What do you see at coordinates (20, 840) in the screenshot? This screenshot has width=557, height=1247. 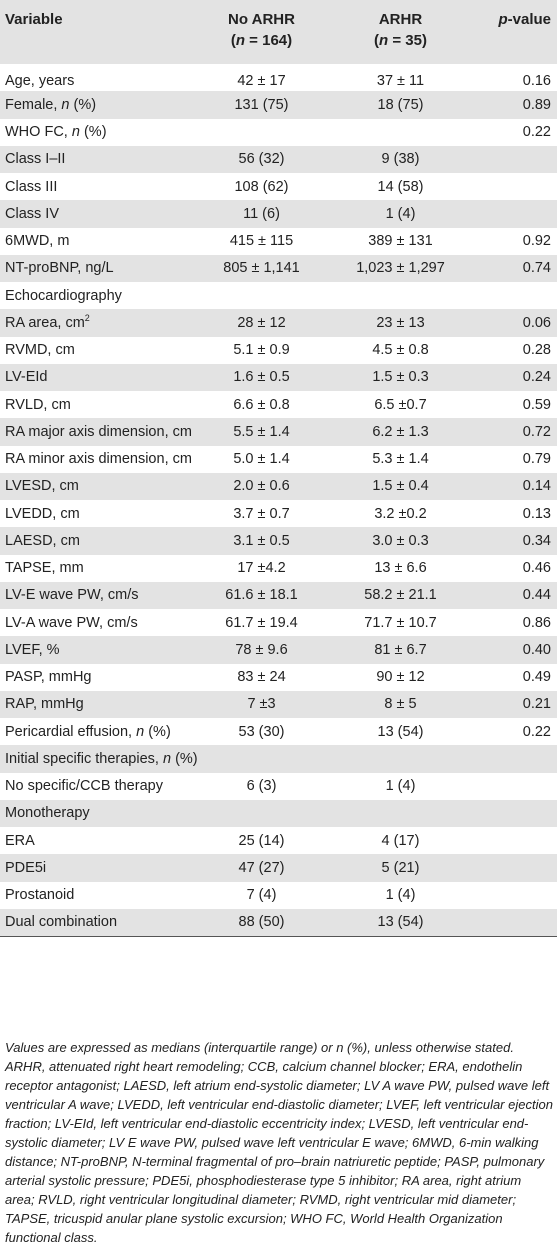 I see `variable-label: ERA` at bounding box center [20, 840].